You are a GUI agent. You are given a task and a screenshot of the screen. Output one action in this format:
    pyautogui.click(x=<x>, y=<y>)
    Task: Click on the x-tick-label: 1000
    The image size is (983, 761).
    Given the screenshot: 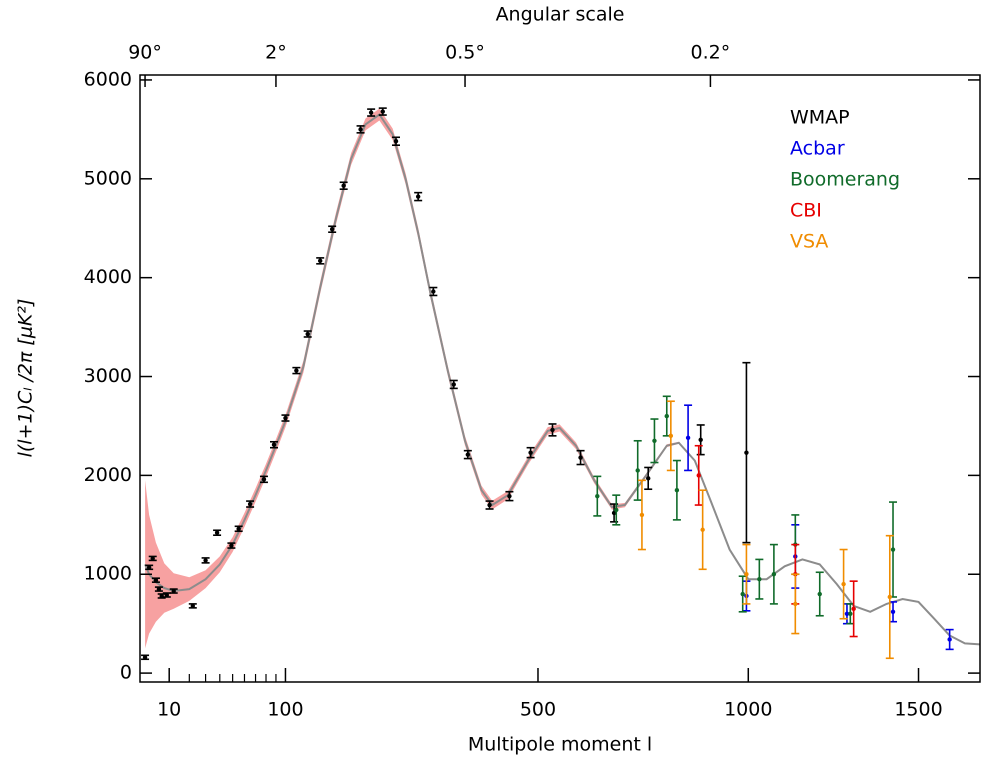 What is the action you would take?
    pyautogui.click(x=748, y=710)
    